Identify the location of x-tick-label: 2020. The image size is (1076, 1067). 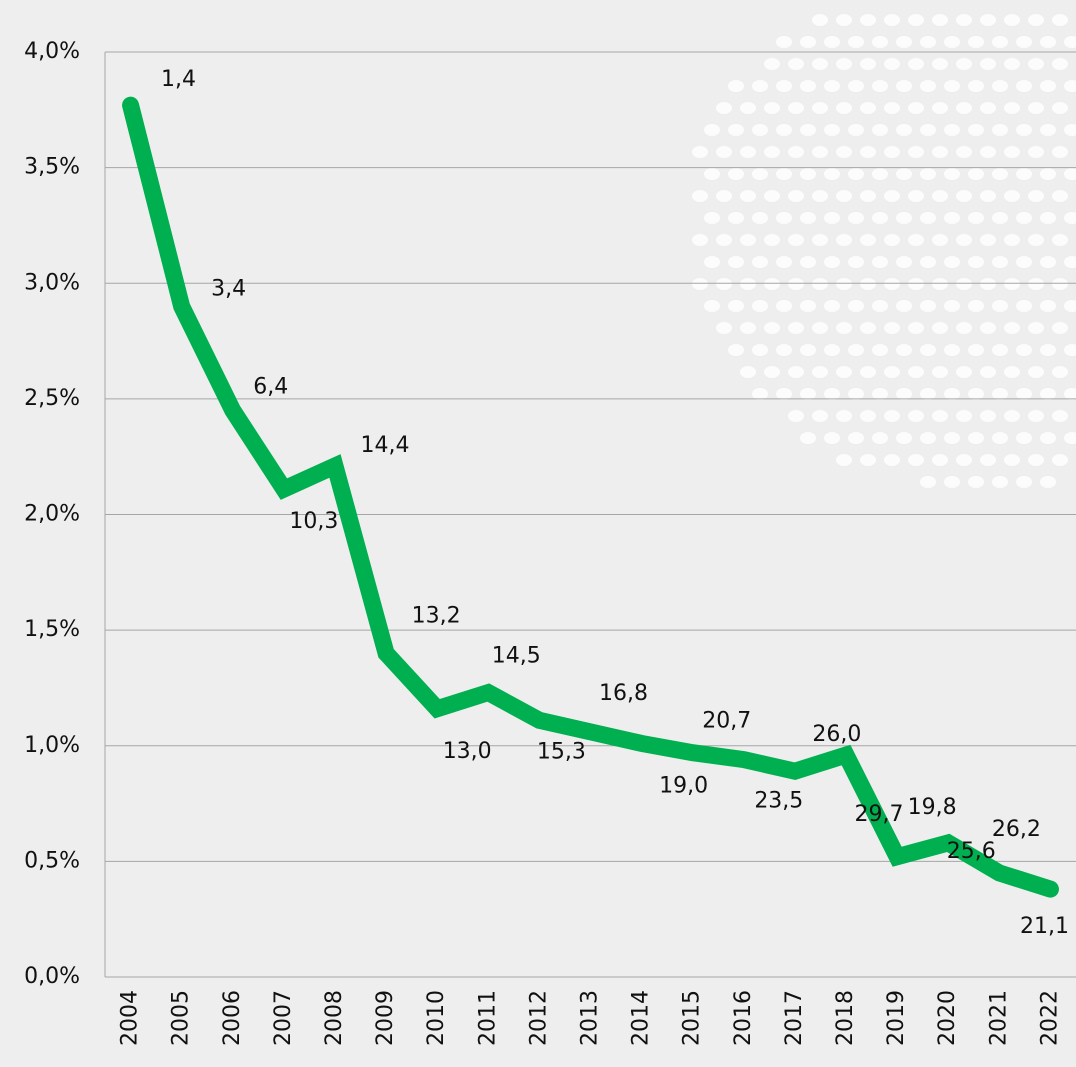
(947, 1018).